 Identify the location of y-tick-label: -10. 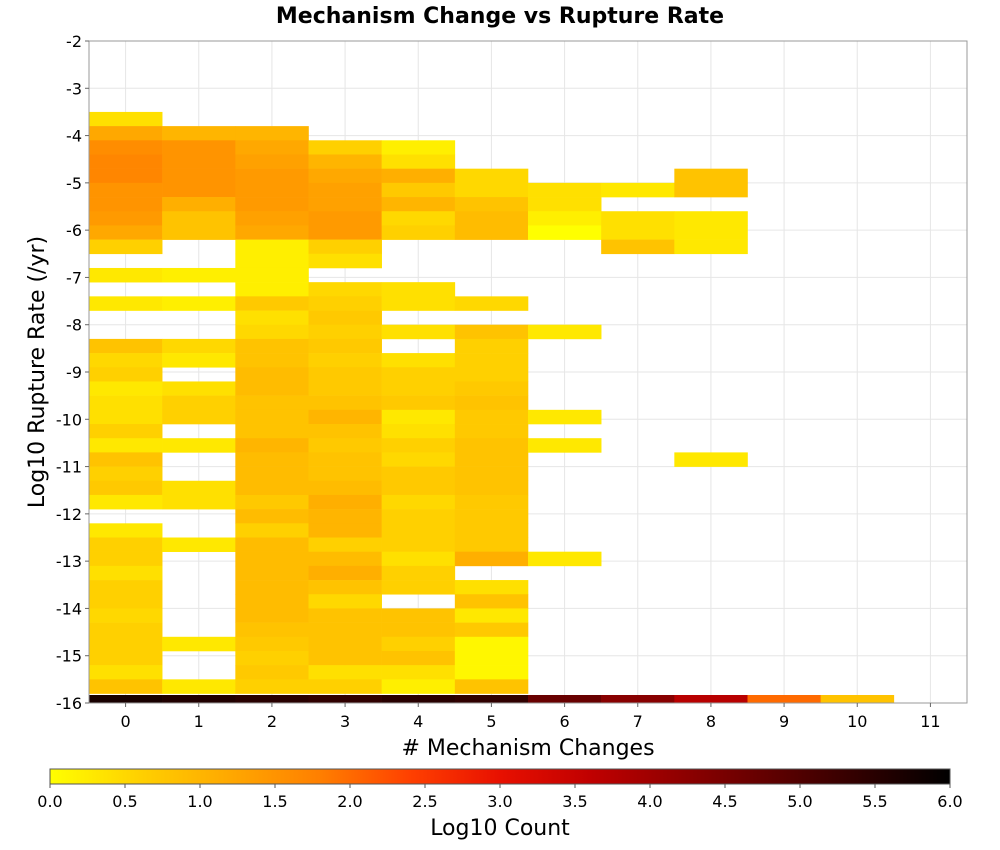
(69, 419).